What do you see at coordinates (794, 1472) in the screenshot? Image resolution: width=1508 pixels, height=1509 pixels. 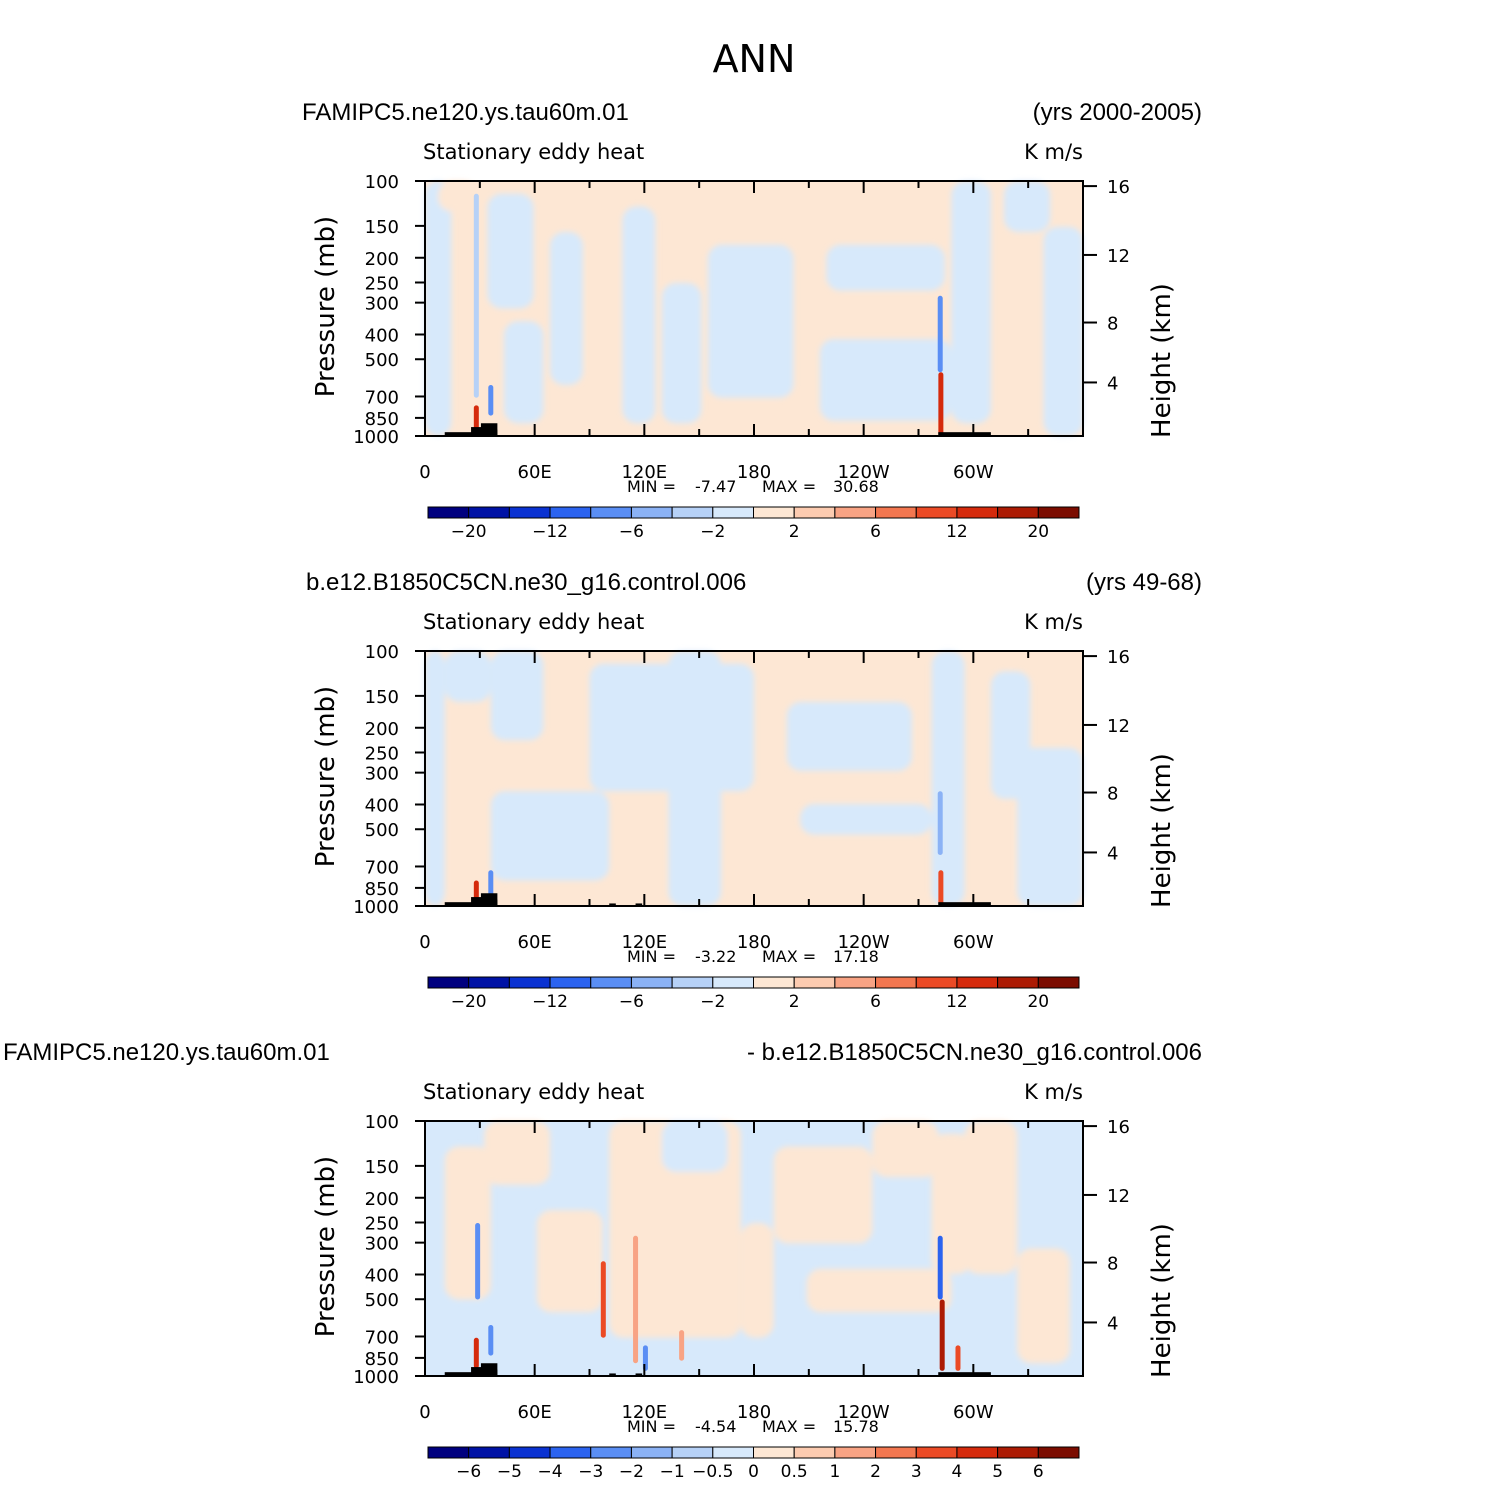 I see `colorbar-label: 0.5` at bounding box center [794, 1472].